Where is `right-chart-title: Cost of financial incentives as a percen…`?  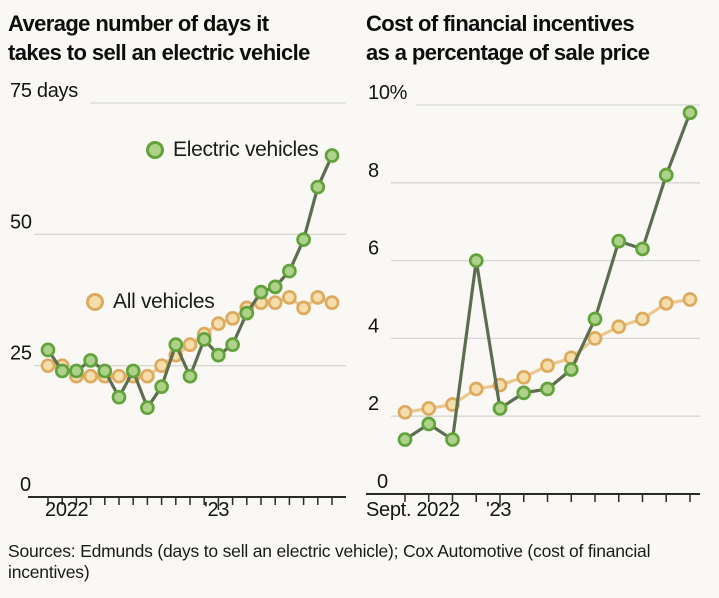 right-chart-title: Cost of financial incentives as a percen… is located at coordinates (542, 38).